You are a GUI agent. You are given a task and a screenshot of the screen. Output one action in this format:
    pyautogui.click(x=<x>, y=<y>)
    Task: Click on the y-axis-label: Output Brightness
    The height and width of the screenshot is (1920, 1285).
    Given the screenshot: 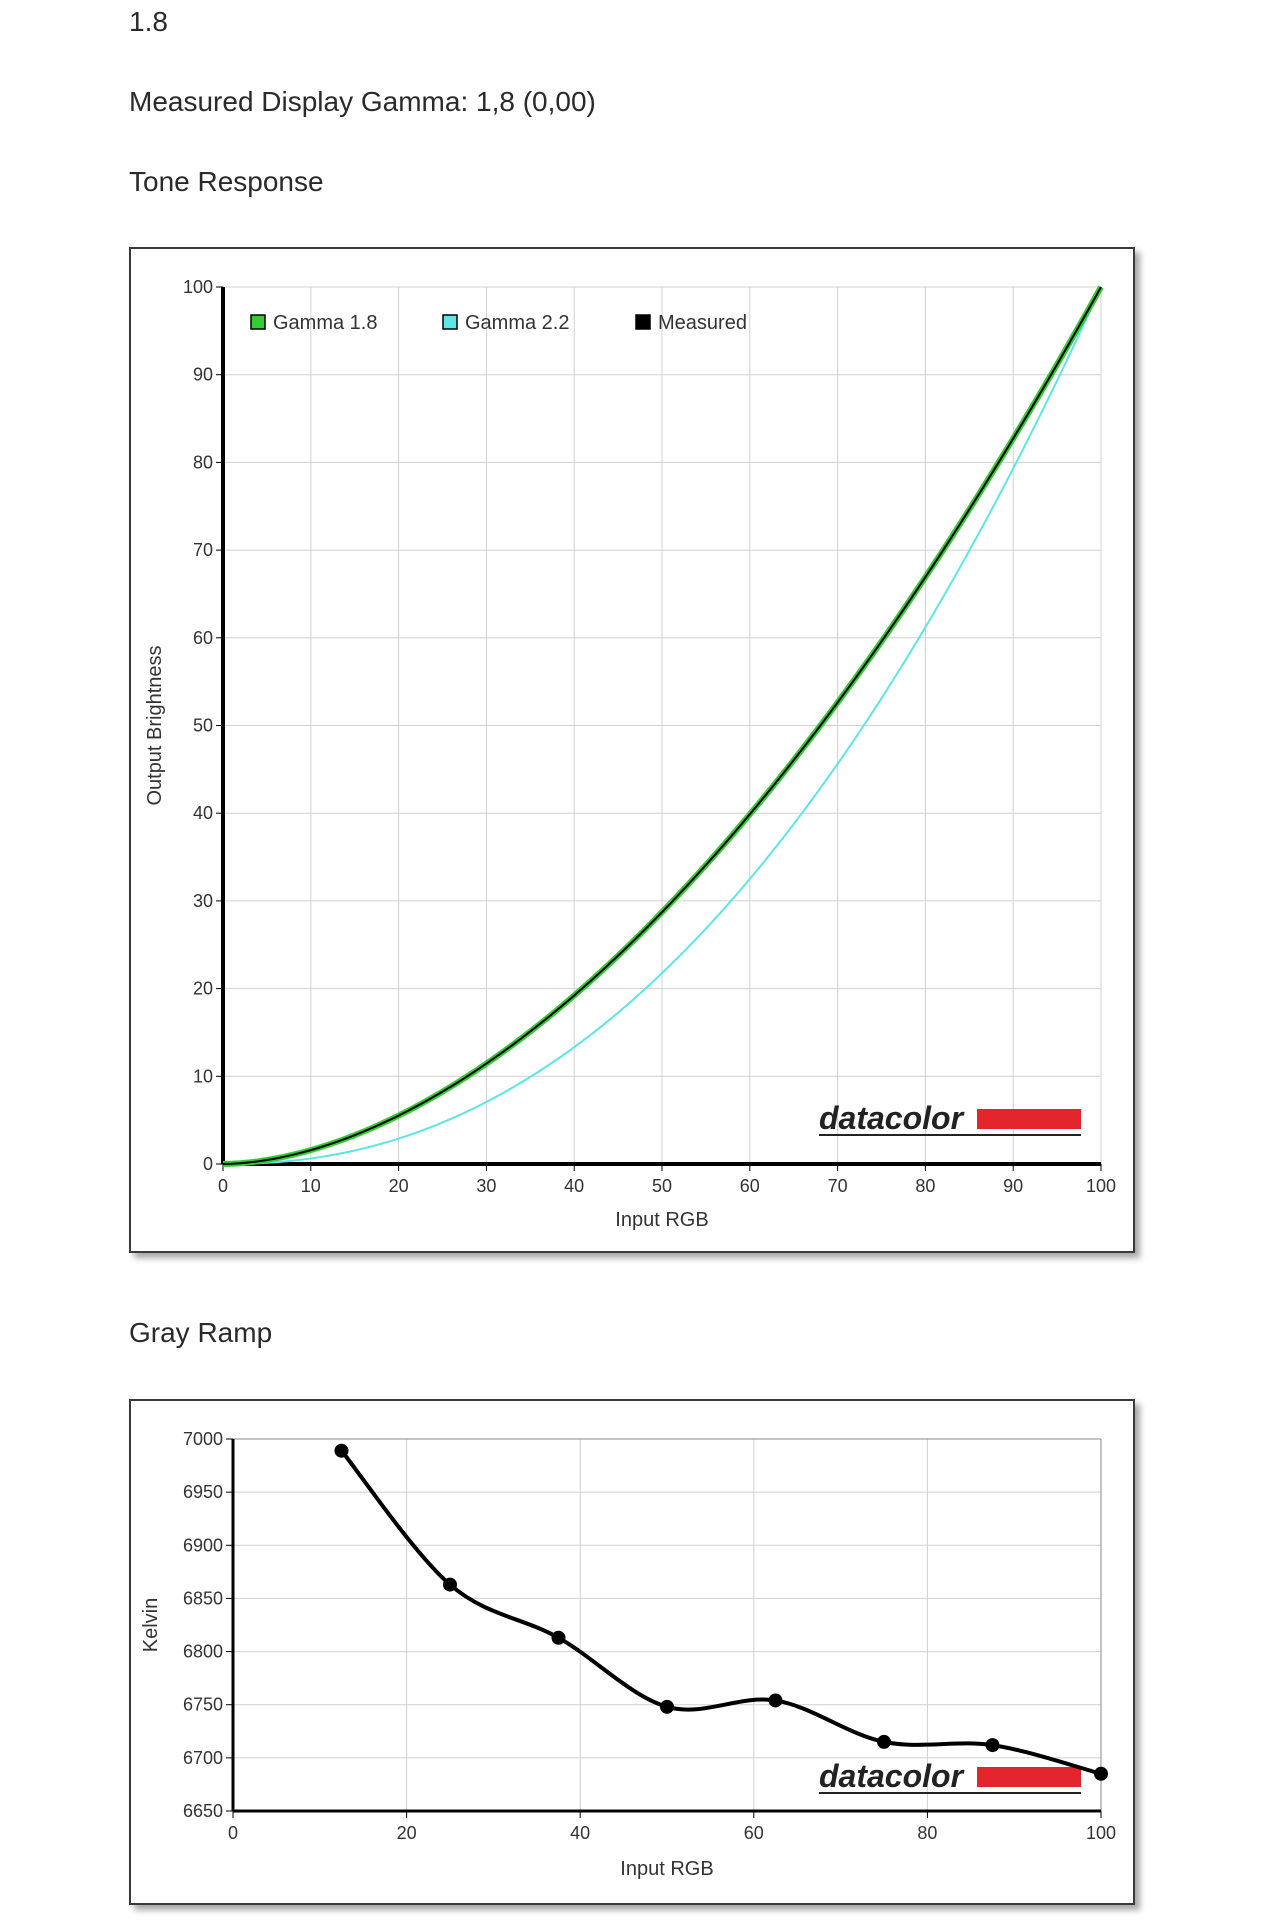 What is the action you would take?
    pyautogui.click(x=155, y=725)
    